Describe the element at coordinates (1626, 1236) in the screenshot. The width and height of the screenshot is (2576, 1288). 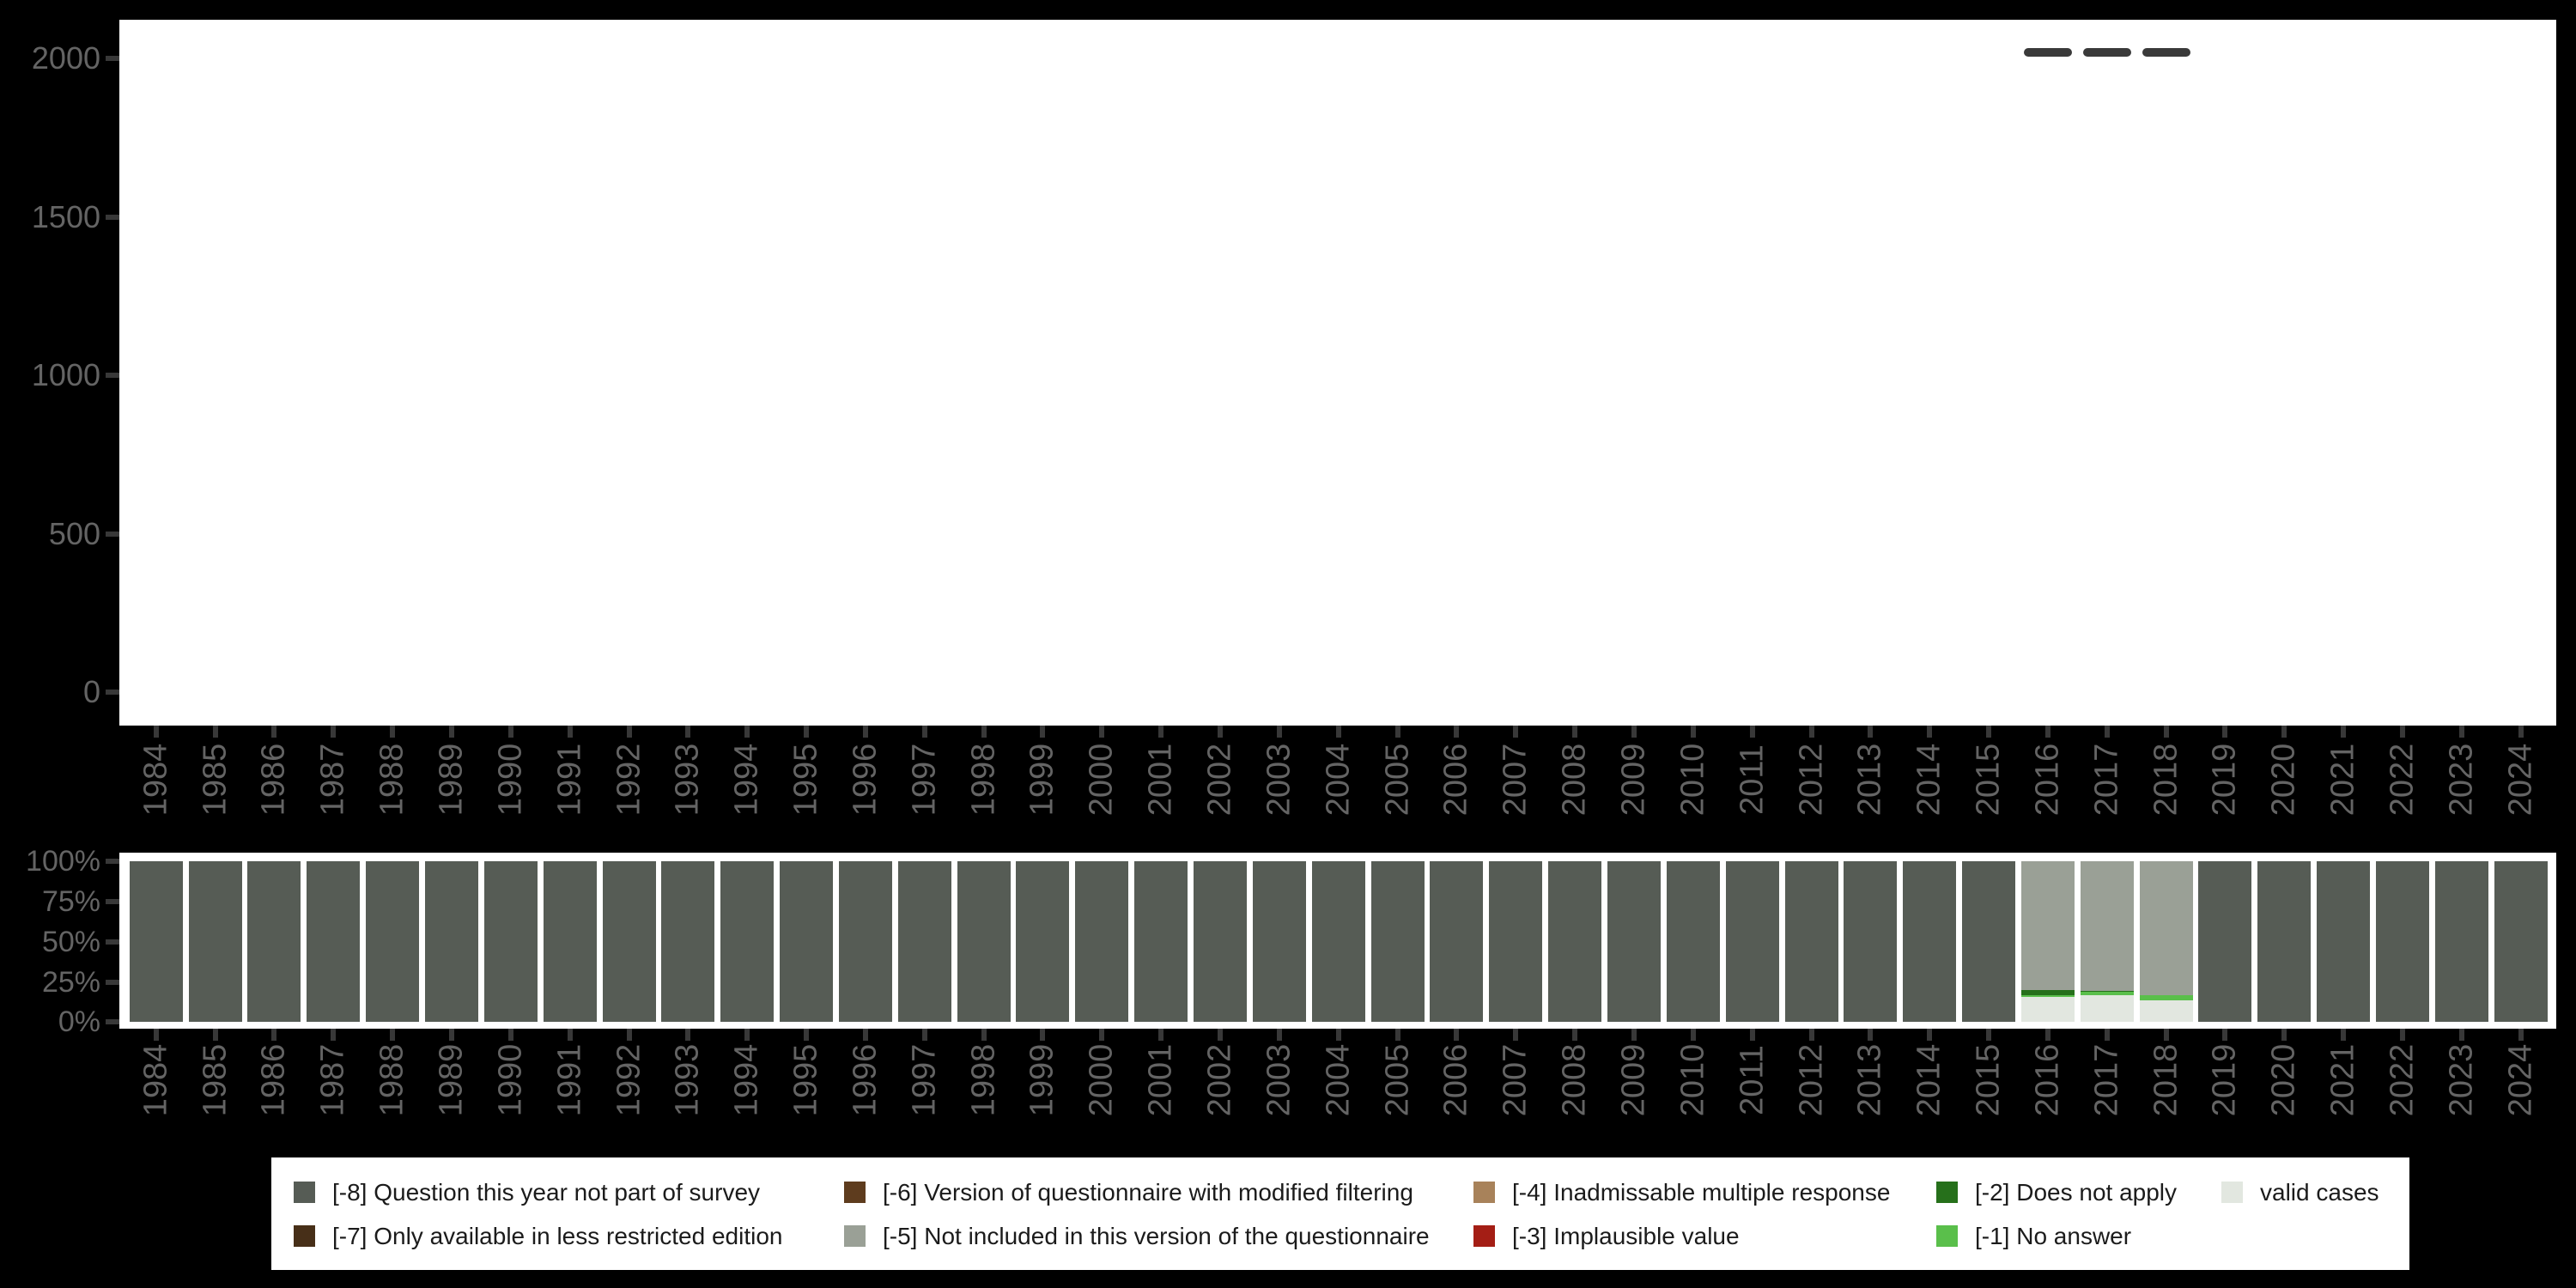
I see `legend-item-label: [-3] Implausible value` at that location.